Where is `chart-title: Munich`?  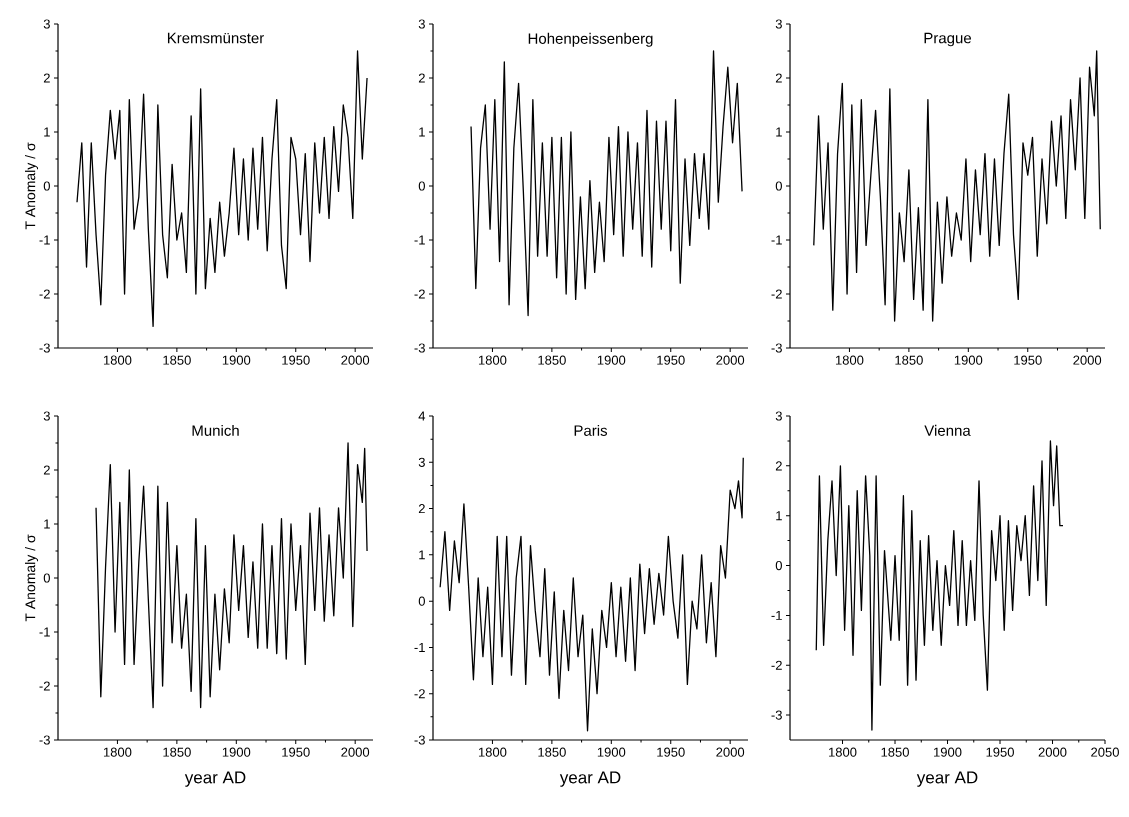 chart-title: Munich is located at coordinates (215, 430).